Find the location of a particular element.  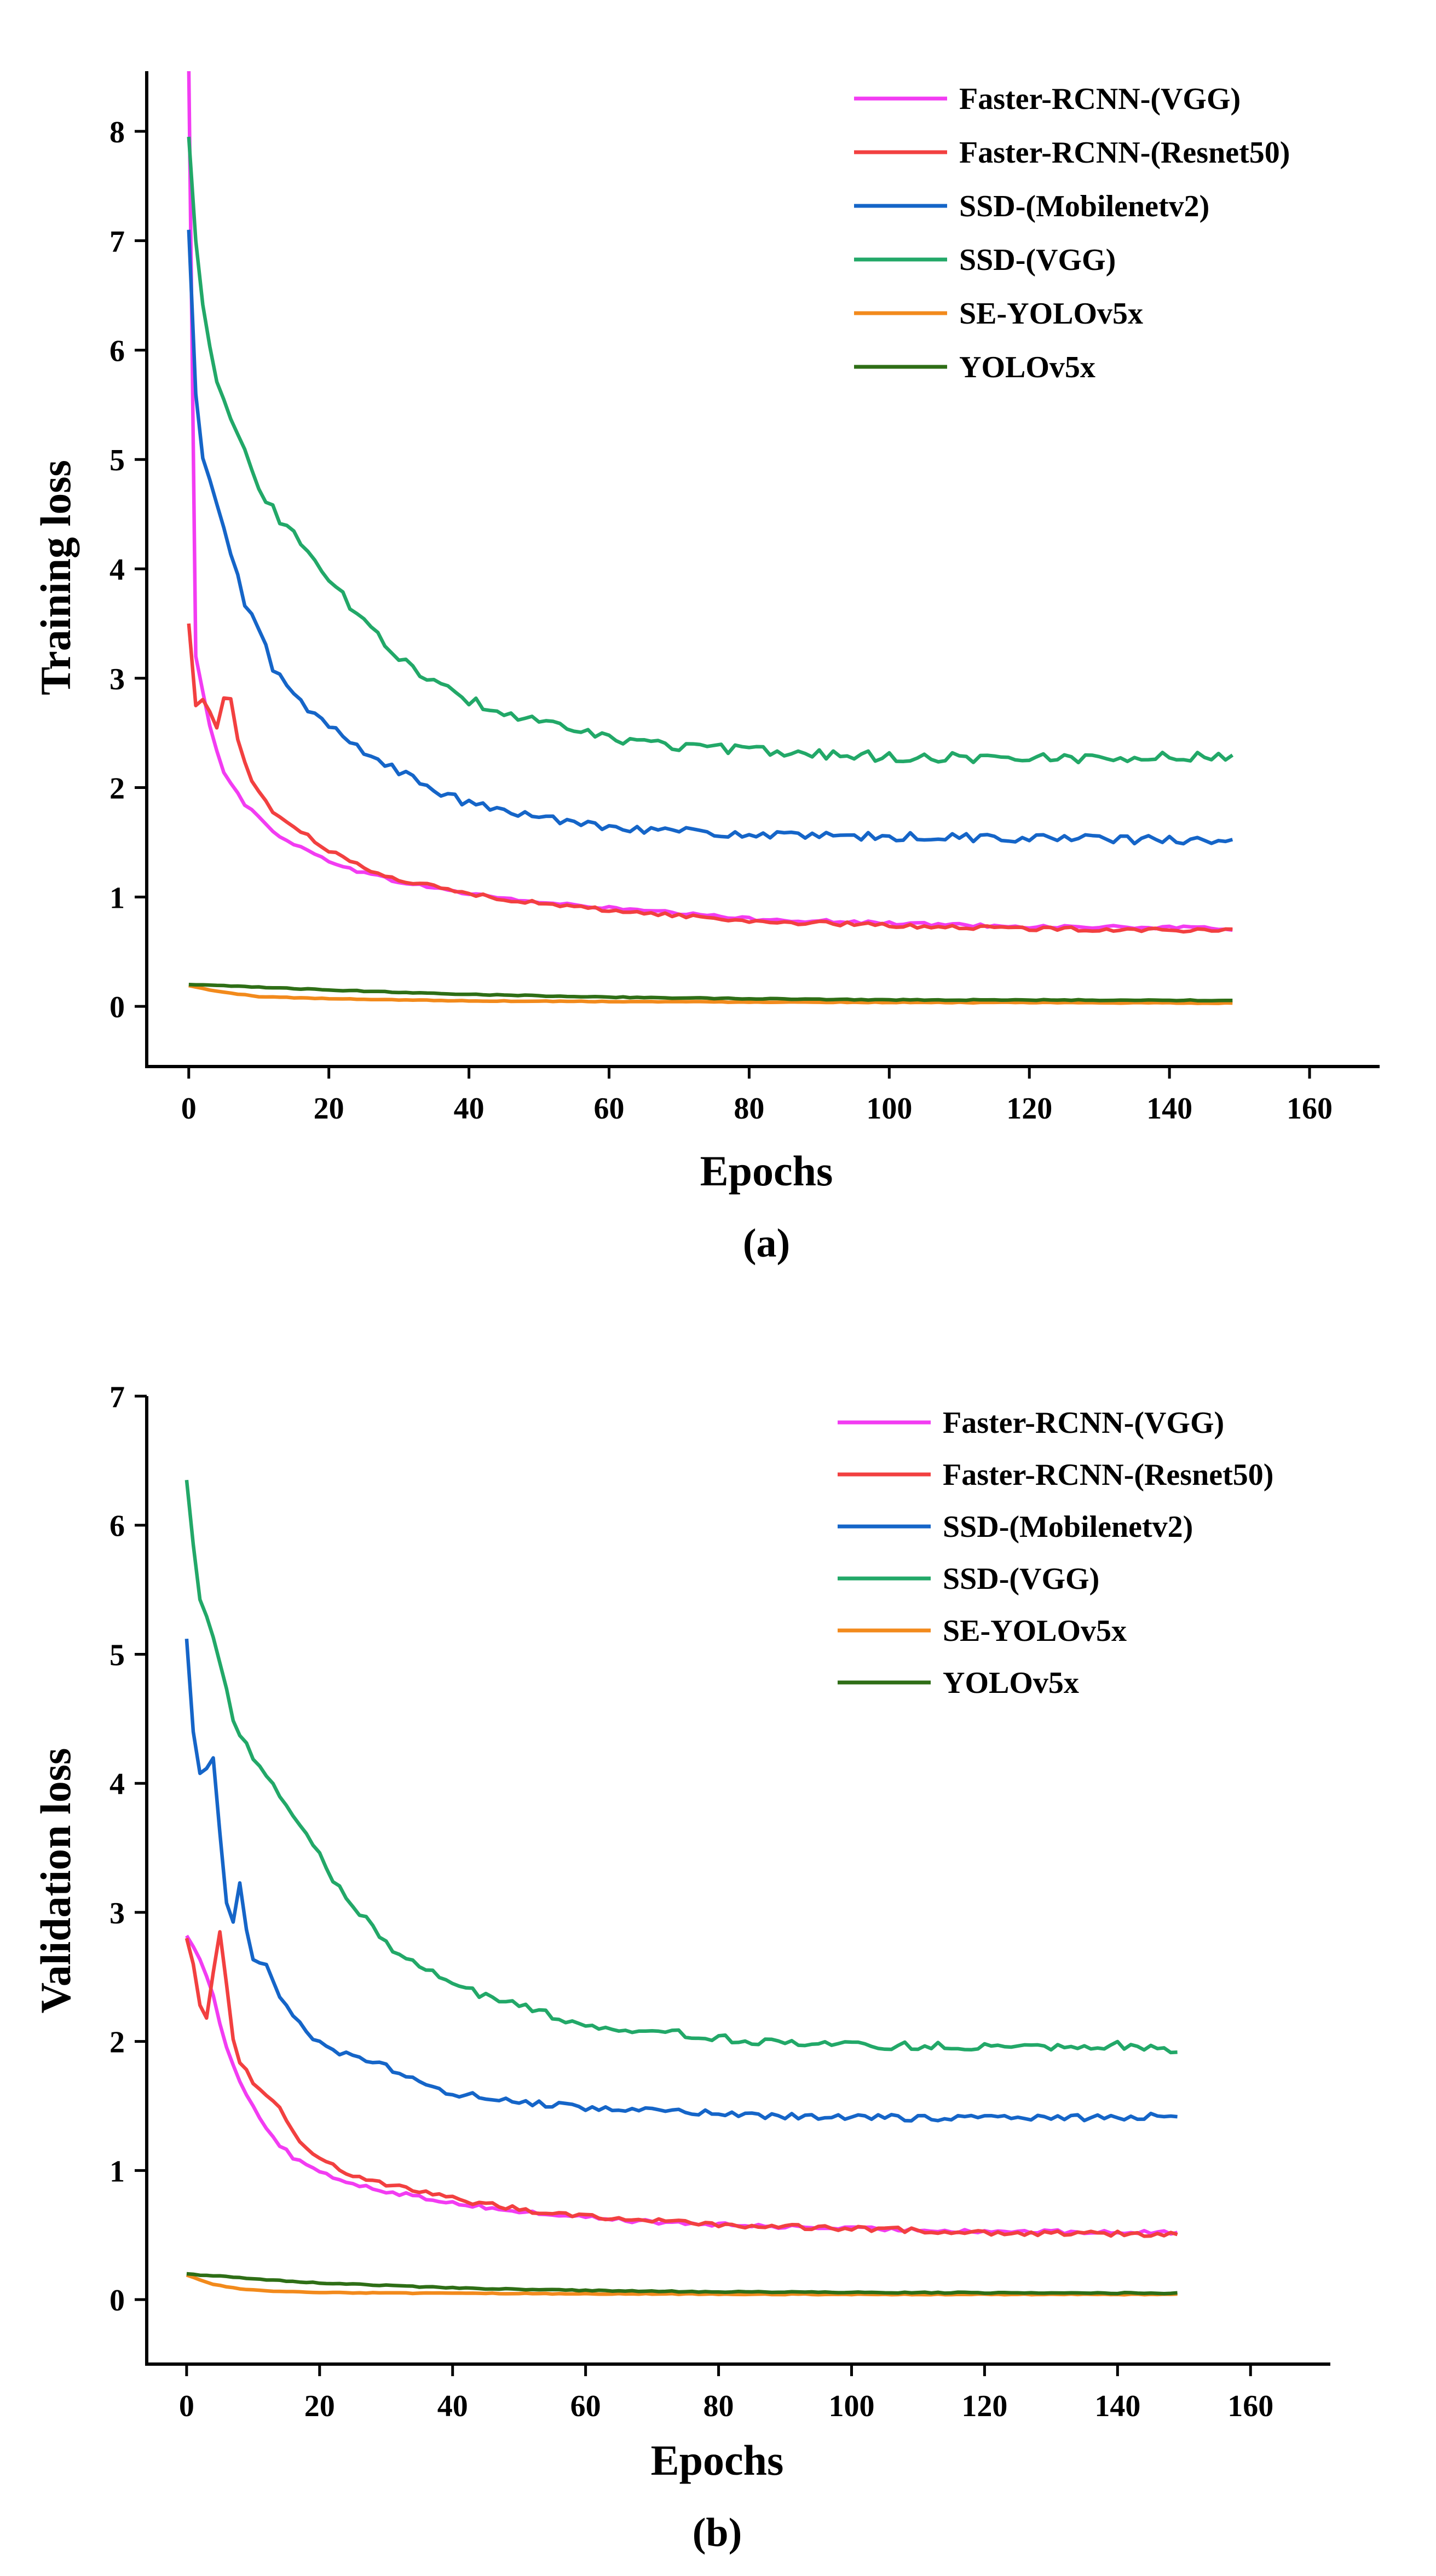

chart-a-ytick-label: 8 is located at coordinates (117, 132).